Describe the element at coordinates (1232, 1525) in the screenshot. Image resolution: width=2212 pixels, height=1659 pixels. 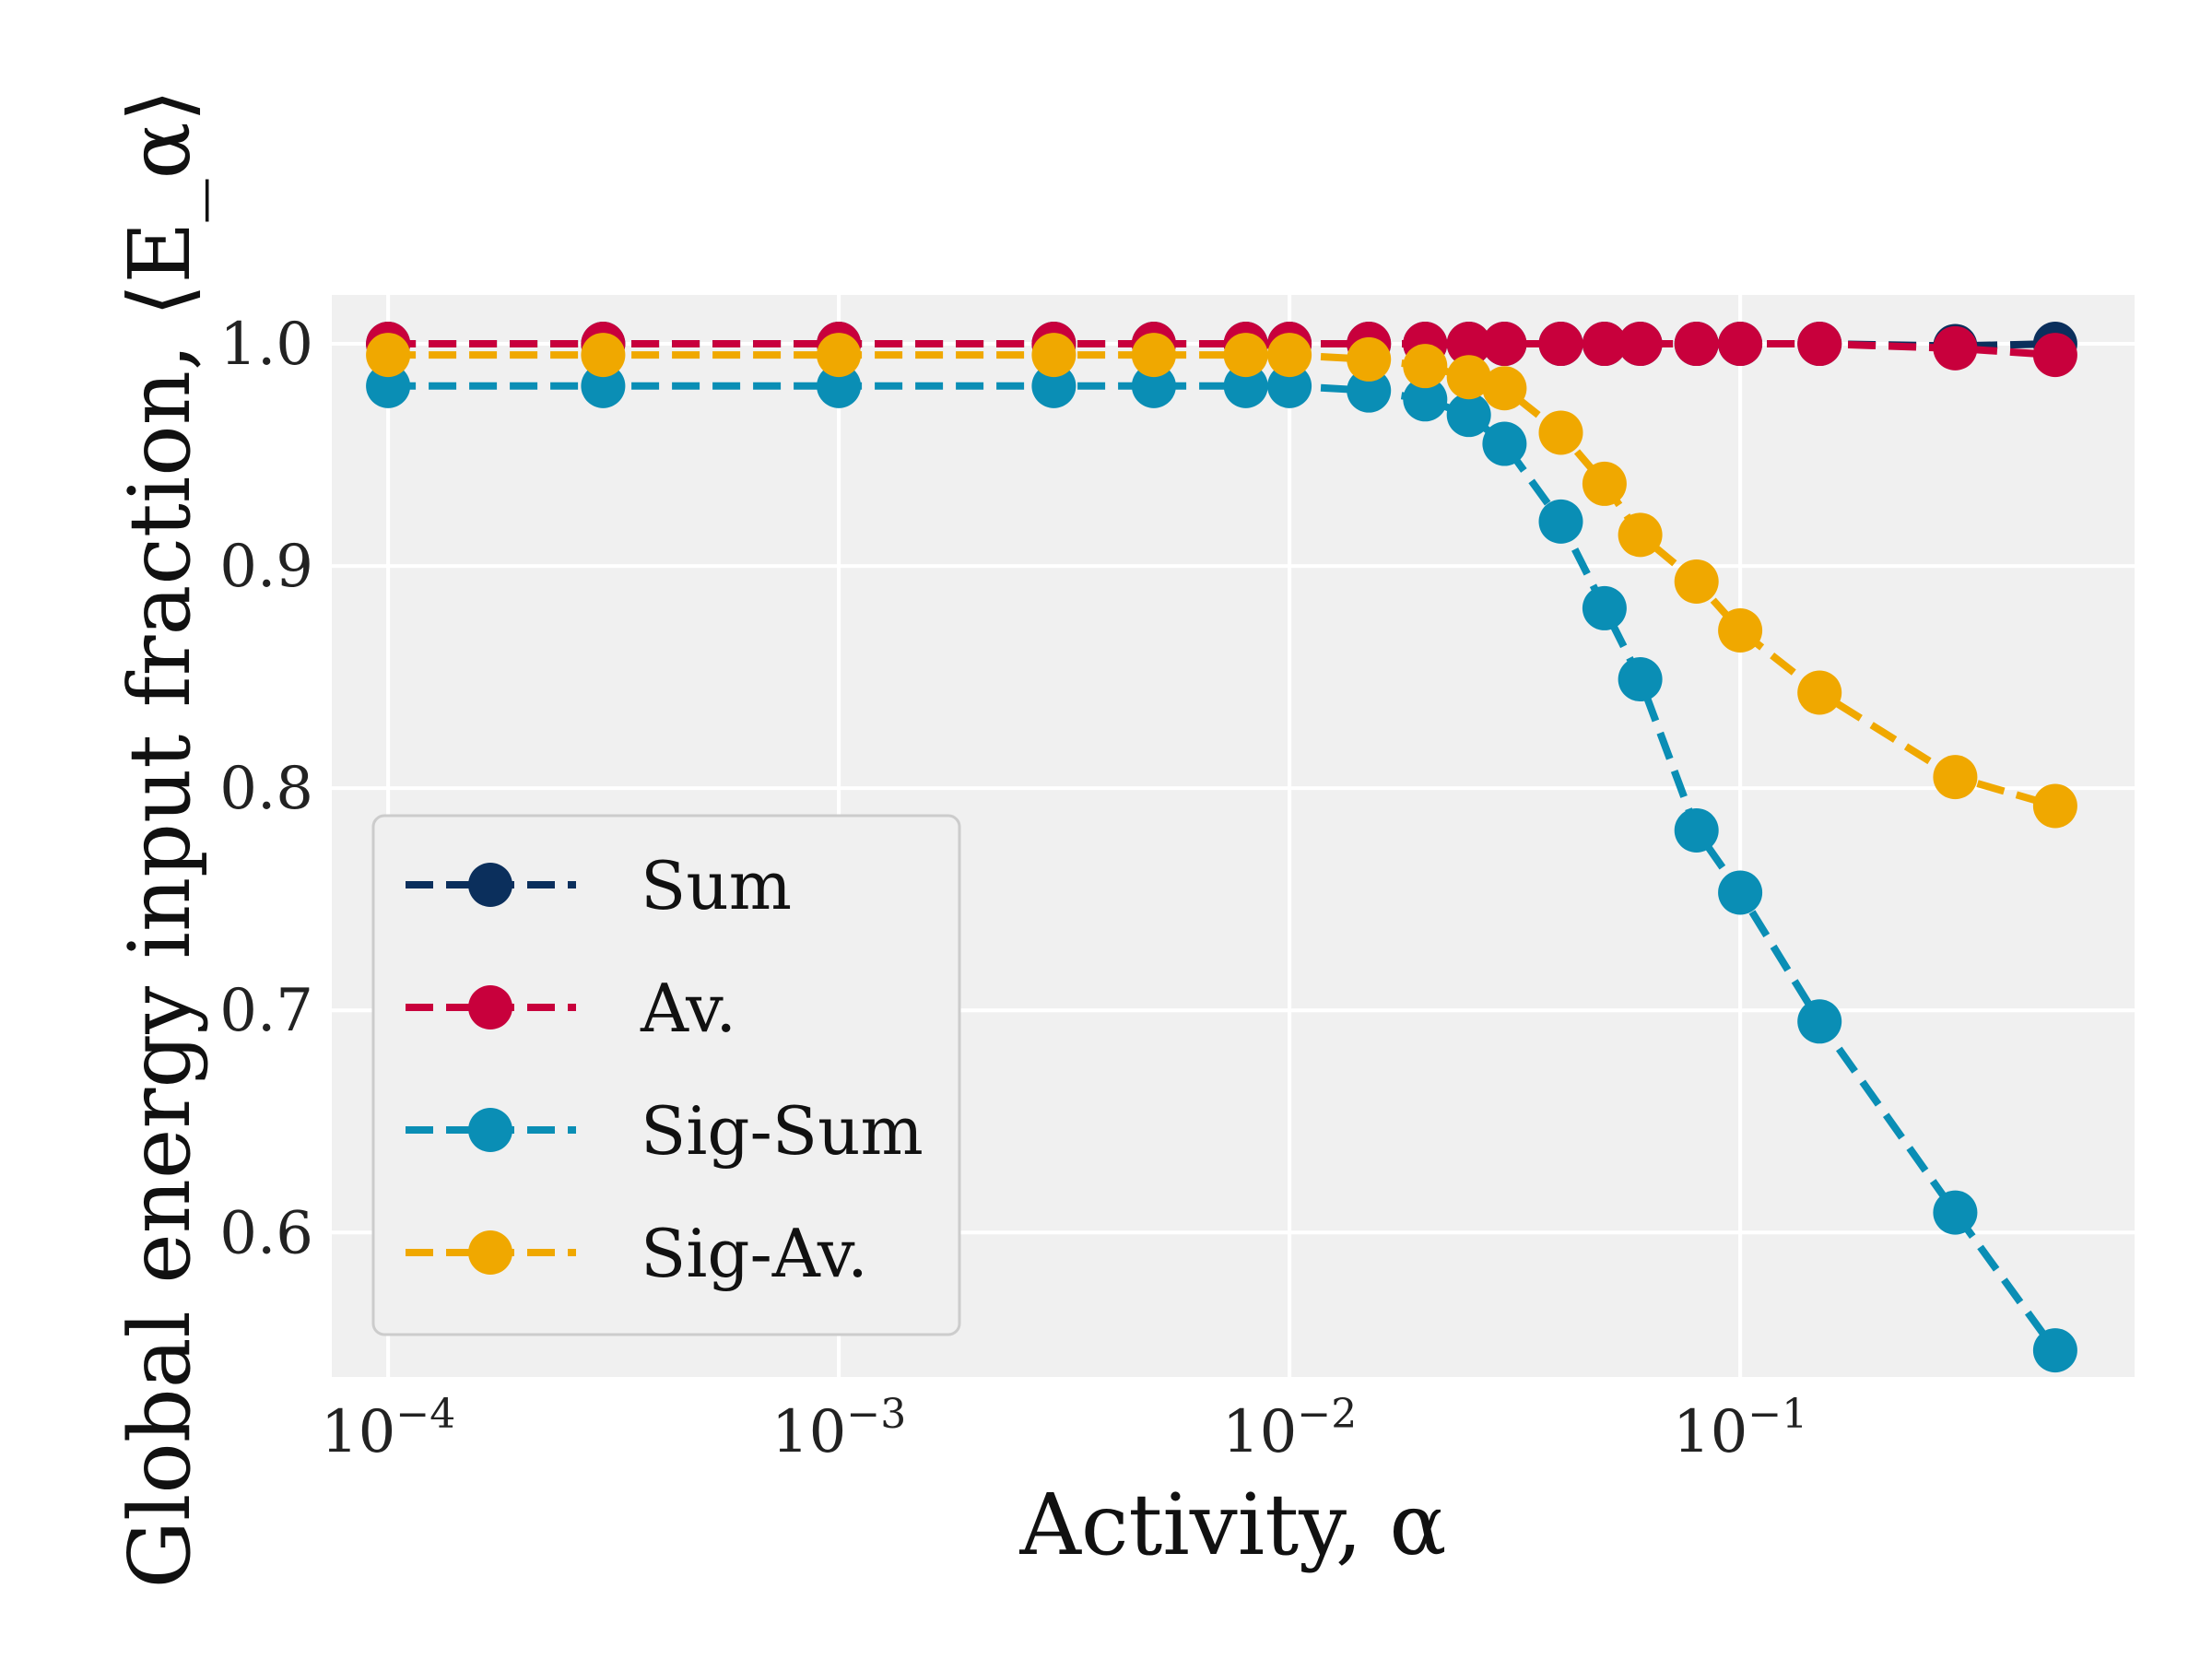
I see `x-axis-label: Activity, α` at that location.